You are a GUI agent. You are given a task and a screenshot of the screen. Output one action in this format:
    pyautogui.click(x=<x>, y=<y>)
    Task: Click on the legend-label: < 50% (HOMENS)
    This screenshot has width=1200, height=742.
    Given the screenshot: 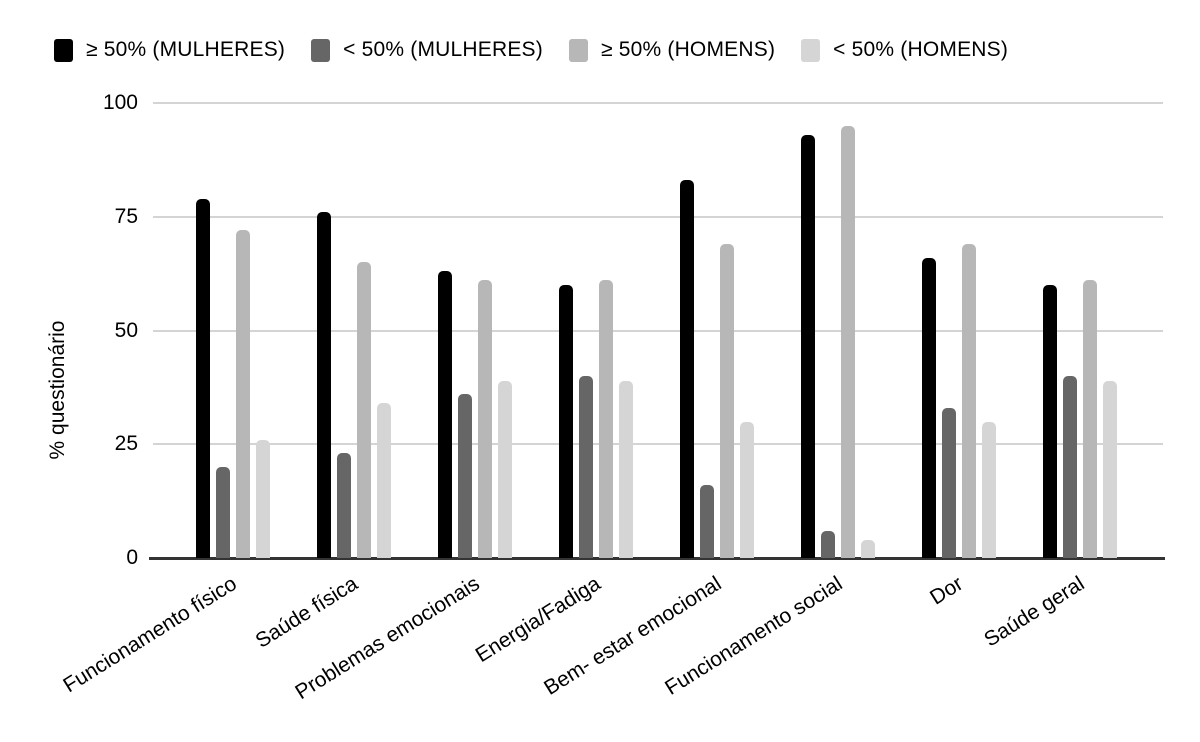 What is the action you would take?
    pyautogui.click(x=921, y=49)
    